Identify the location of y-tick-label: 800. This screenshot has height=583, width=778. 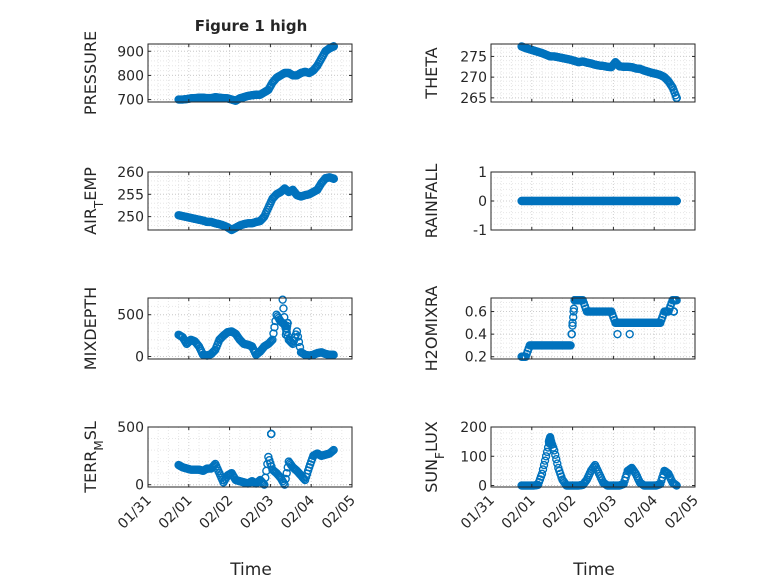
(130, 76).